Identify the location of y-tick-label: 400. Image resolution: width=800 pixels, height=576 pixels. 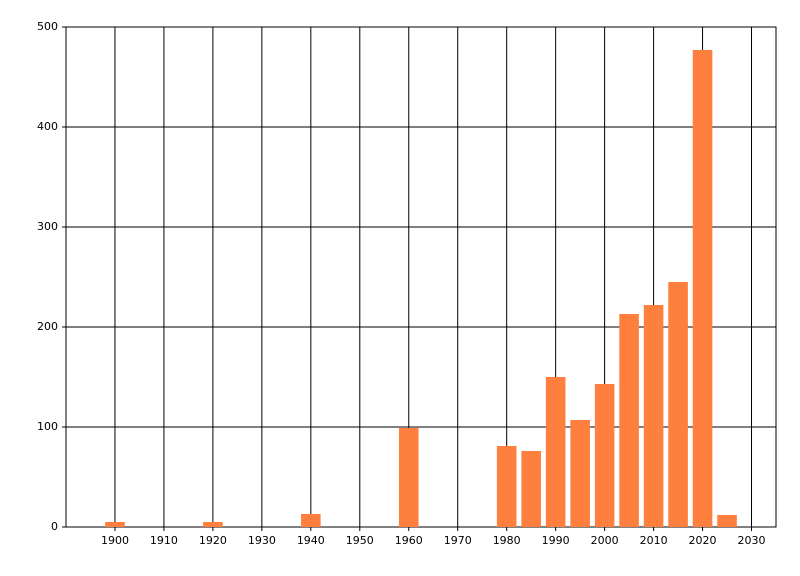
(47, 126).